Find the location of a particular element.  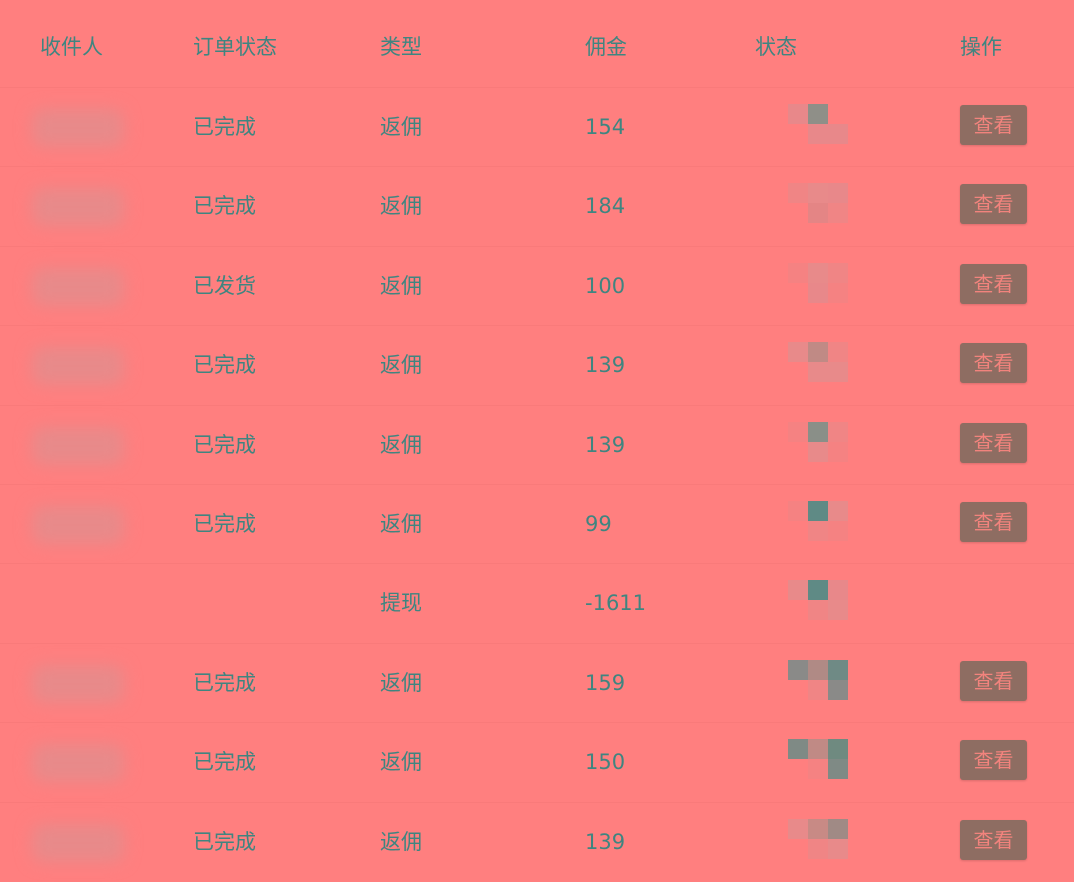

header-commission: 佣金 is located at coordinates (606, 47).